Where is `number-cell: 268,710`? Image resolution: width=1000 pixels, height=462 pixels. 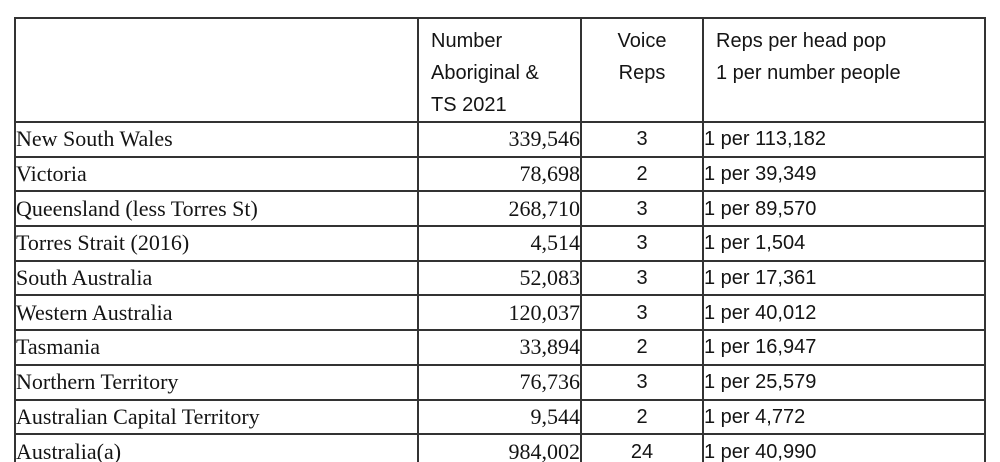 number-cell: 268,710 is located at coordinates (499, 209).